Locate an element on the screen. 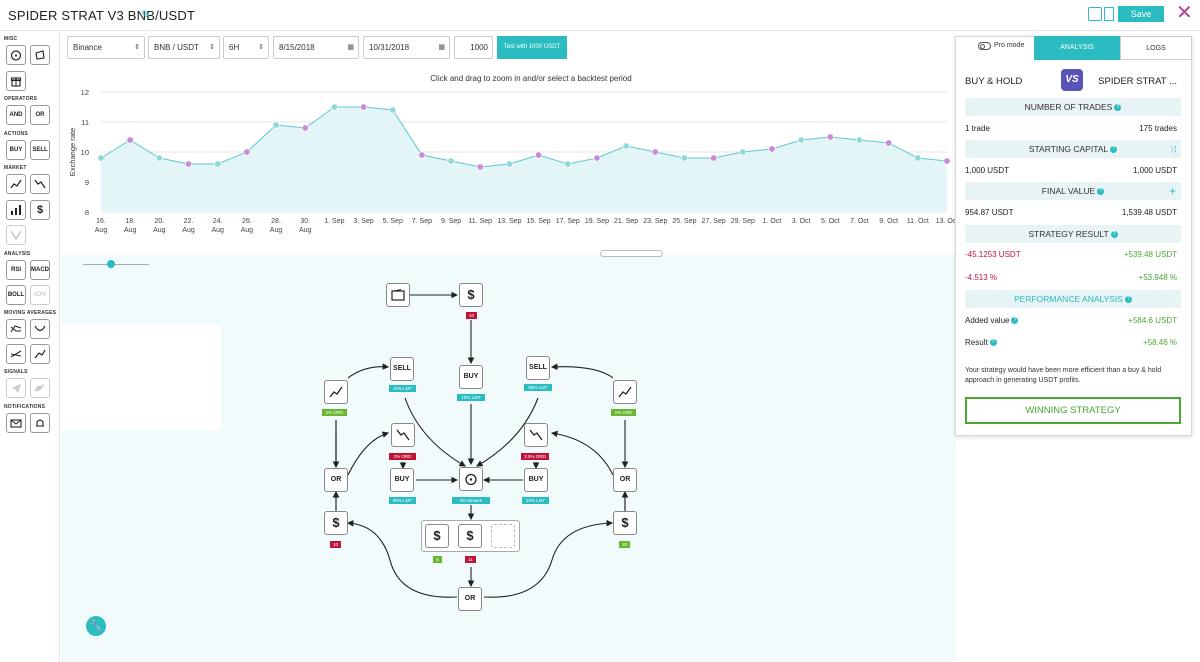 The image size is (1200, 662). duplicate-icon is located at coordinates (1095, 14).